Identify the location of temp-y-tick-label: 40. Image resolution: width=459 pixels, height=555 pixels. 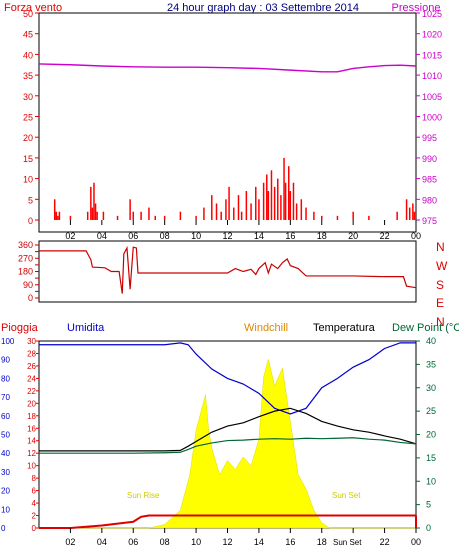
(431, 341).